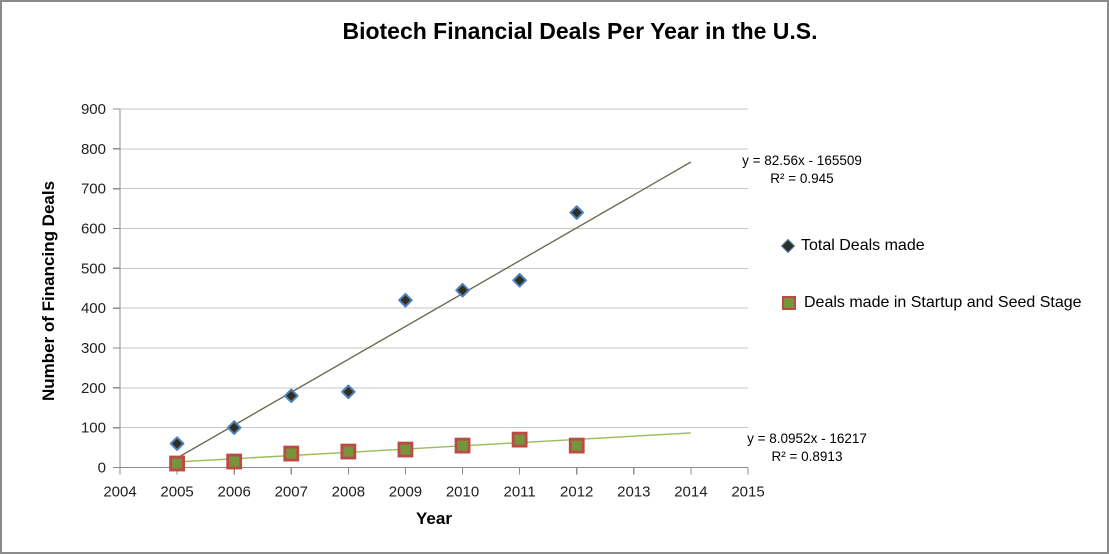 The height and width of the screenshot is (554, 1109). I want to click on x-tick-label: 2009, so click(405, 492).